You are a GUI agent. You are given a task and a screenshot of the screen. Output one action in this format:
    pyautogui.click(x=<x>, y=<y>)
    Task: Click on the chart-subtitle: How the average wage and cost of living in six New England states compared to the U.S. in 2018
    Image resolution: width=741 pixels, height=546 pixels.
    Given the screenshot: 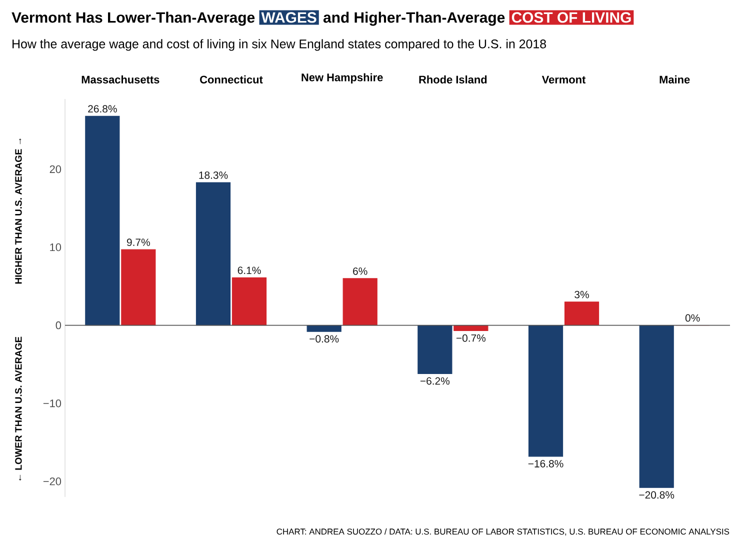 What is the action you would take?
    pyautogui.click(x=279, y=45)
    